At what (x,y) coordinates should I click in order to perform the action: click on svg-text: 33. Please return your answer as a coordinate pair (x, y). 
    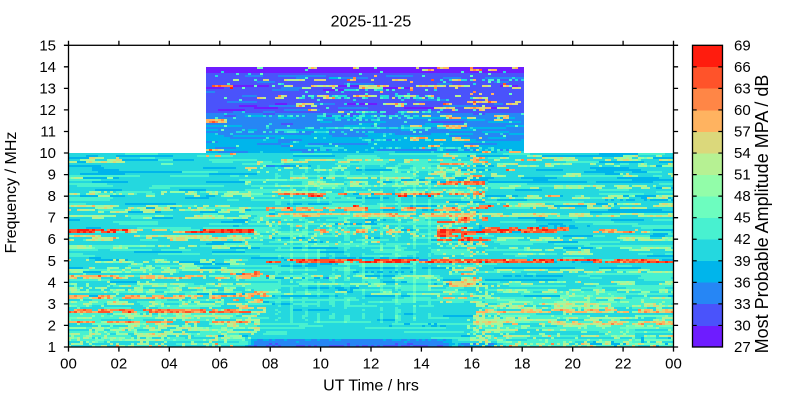
    Looking at the image, I should click on (742, 304).